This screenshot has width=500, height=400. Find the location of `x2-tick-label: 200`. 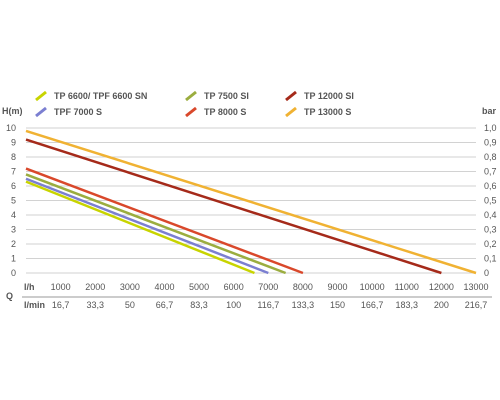

x2-tick-label: 200 is located at coordinates (441, 305).